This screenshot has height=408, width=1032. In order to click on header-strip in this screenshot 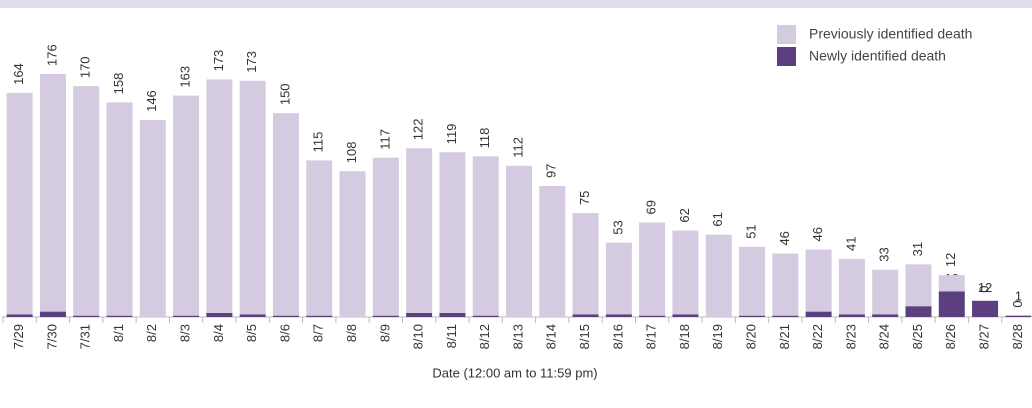, I will do `click(516, 4)`.